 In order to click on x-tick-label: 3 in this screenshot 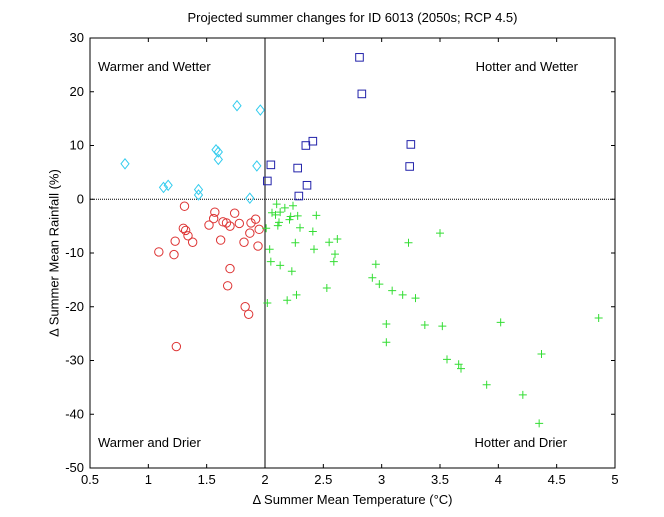, I will do `click(381, 479)`.